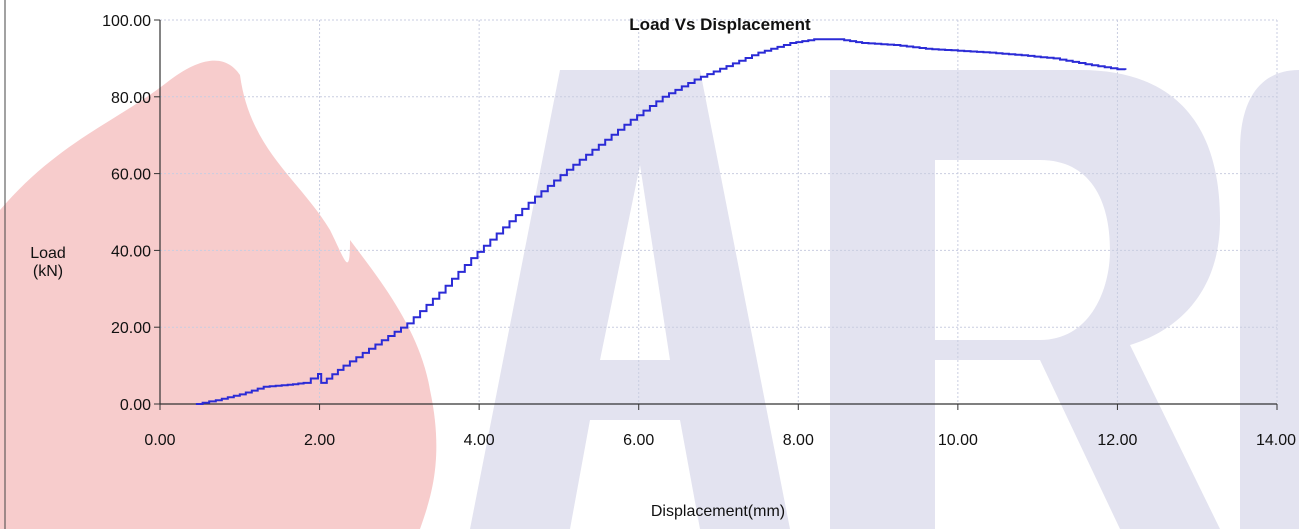 The height and width of the screenshot is (529, 1299). Describe the element at coordinates (720, 24) in the screenshot. I see `chart-title: Load Vs Displacement` at that location.